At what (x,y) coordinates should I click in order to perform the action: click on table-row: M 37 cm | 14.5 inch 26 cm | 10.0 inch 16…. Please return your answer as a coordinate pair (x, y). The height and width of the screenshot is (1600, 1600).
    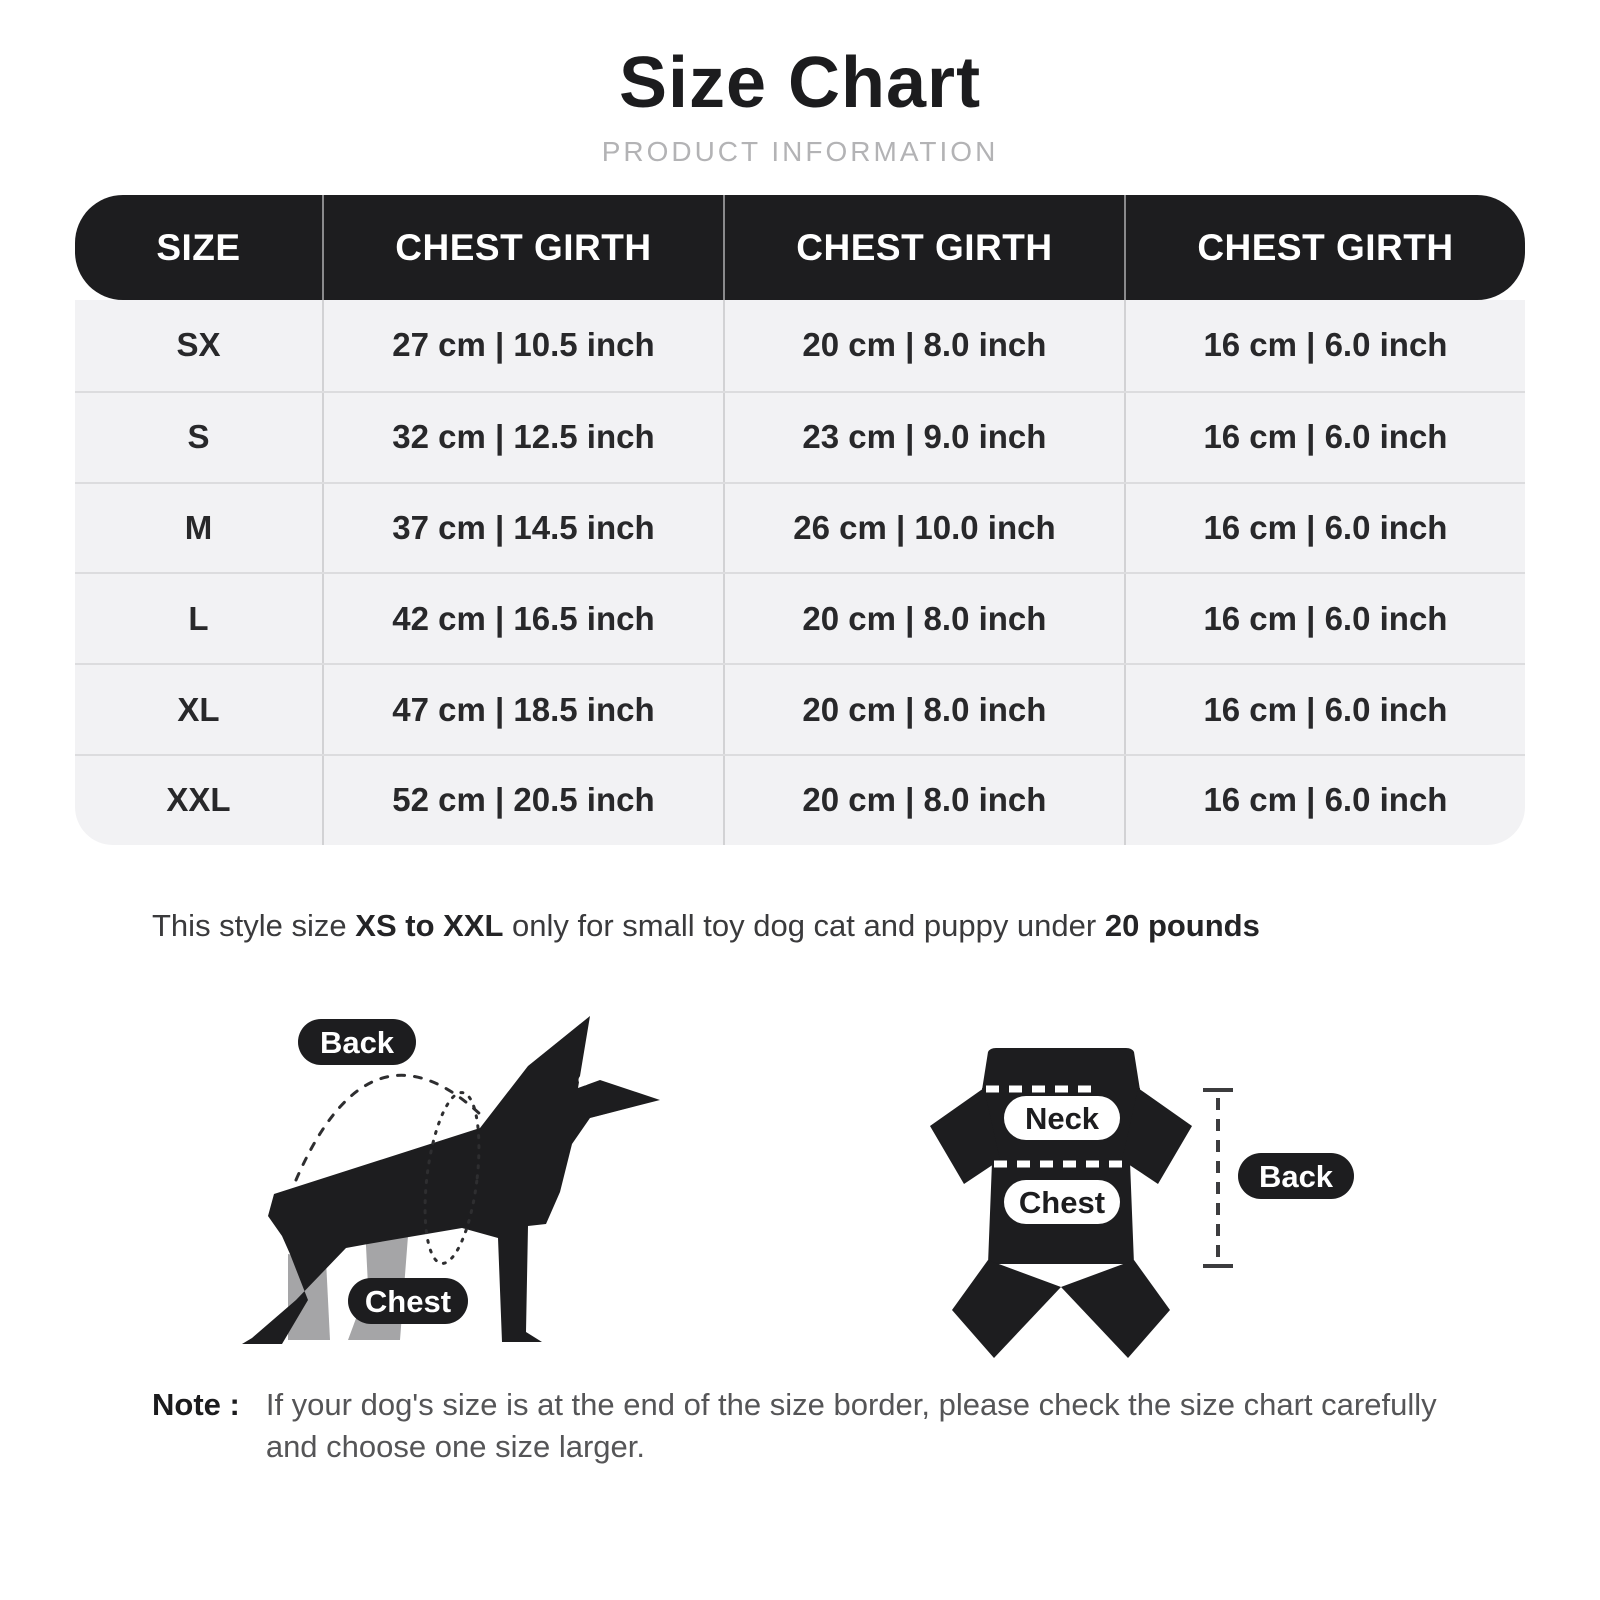
    Looking at the image, I should click on (800, 527).